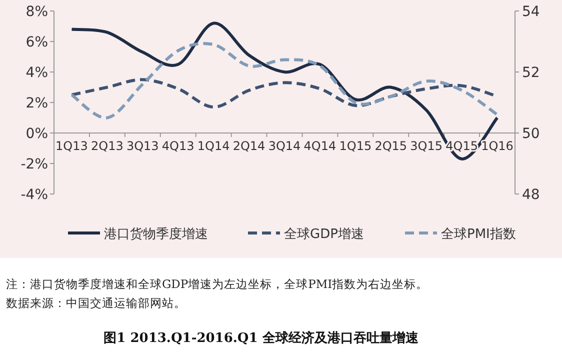 This screenshot has height=355, width=562. I want to click on y-tick-label: -4%, so click(34, 195).